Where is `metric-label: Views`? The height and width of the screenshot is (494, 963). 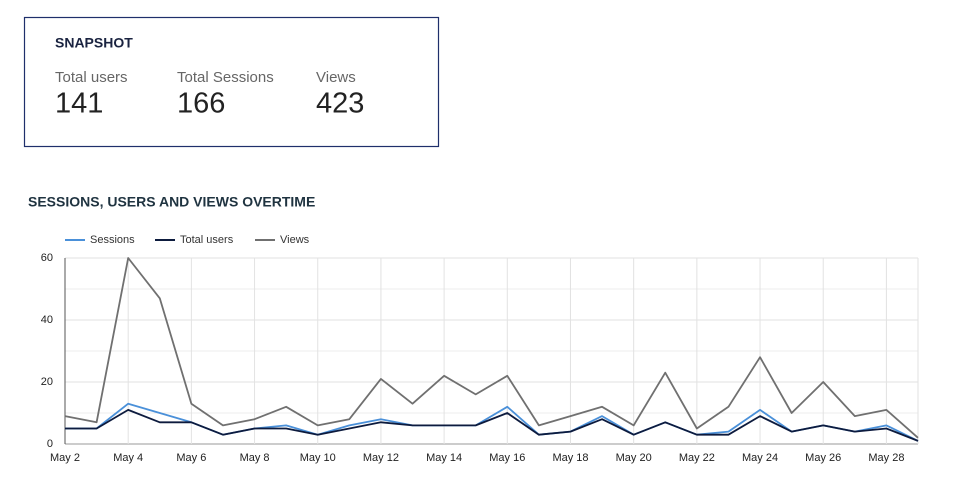 metric-label: Views is located at coordinates (336, 77).